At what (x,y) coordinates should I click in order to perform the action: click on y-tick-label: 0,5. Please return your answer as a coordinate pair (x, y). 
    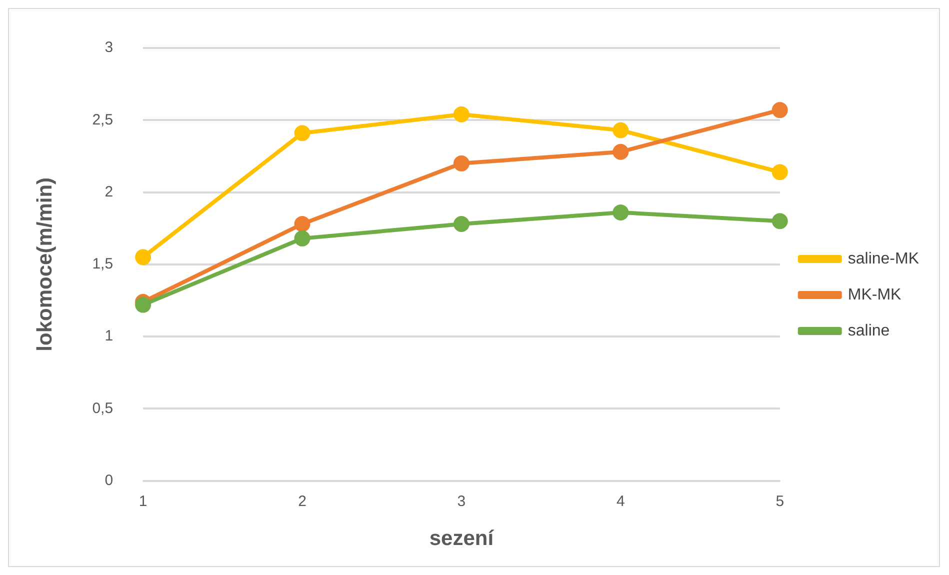
    Looking at the image, I should click on (103, 408).